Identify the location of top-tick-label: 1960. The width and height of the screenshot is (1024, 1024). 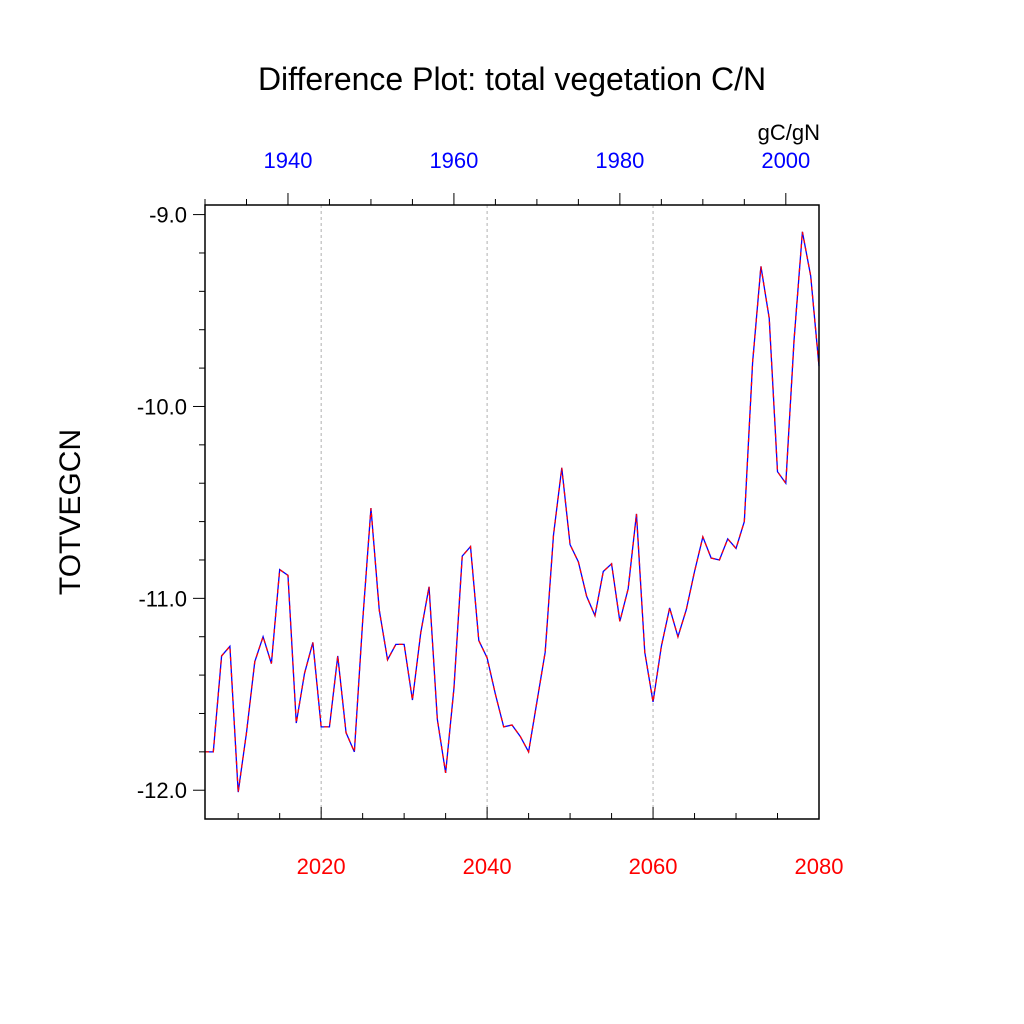
(453, 160).